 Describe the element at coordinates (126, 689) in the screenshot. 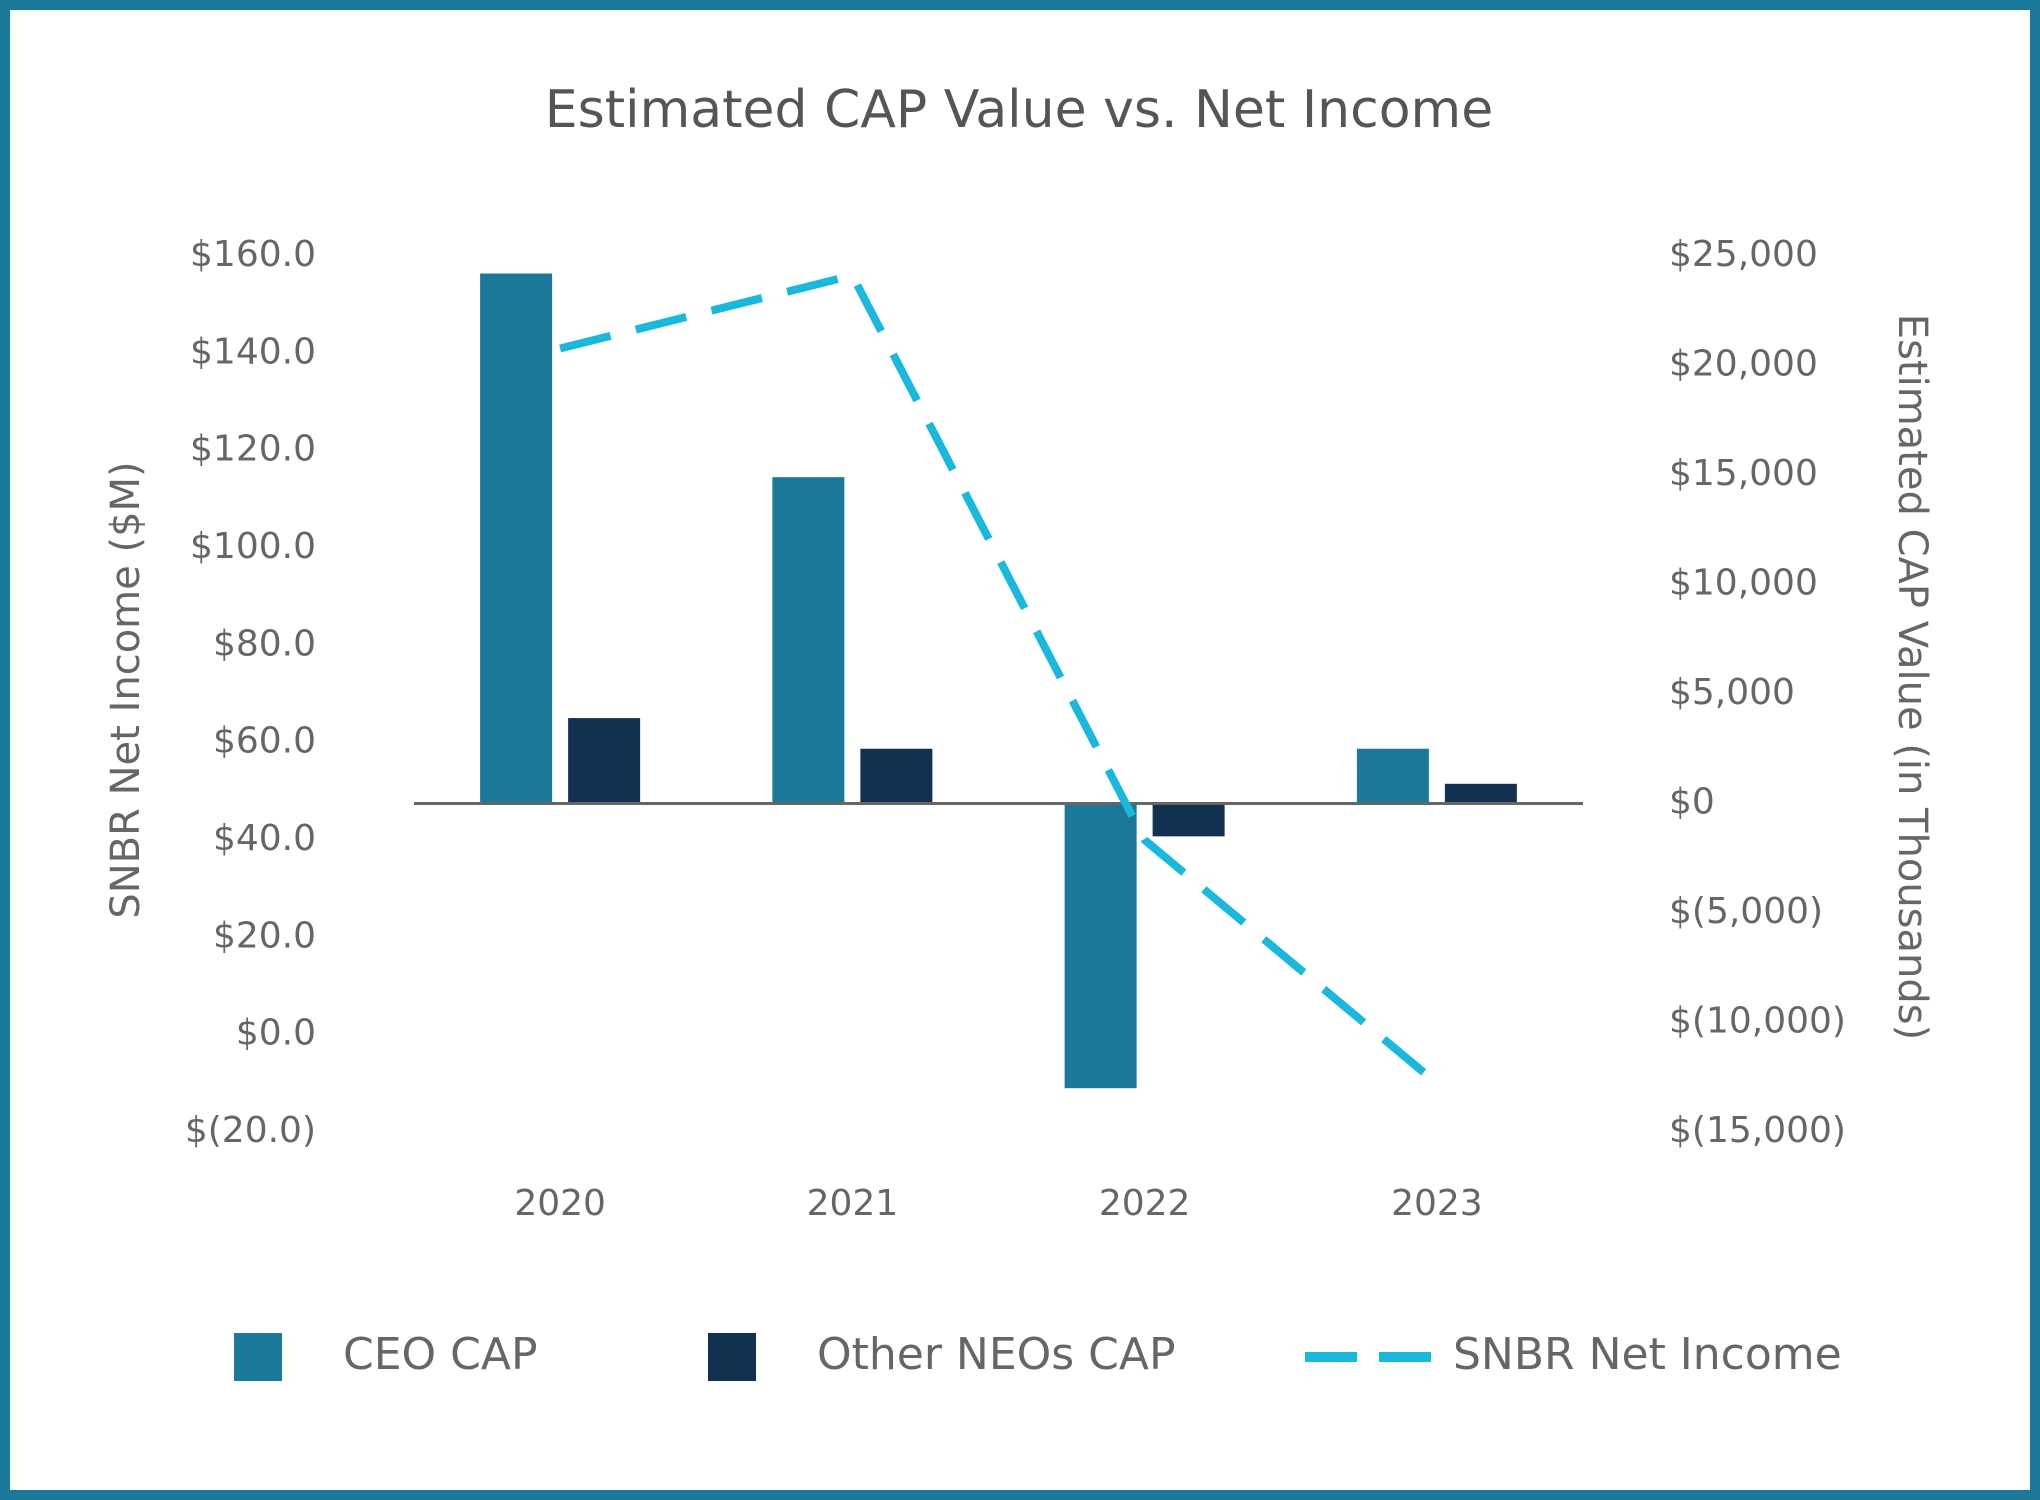

I see `y-axis-title: SNBR Net Income ($M)` at that location.